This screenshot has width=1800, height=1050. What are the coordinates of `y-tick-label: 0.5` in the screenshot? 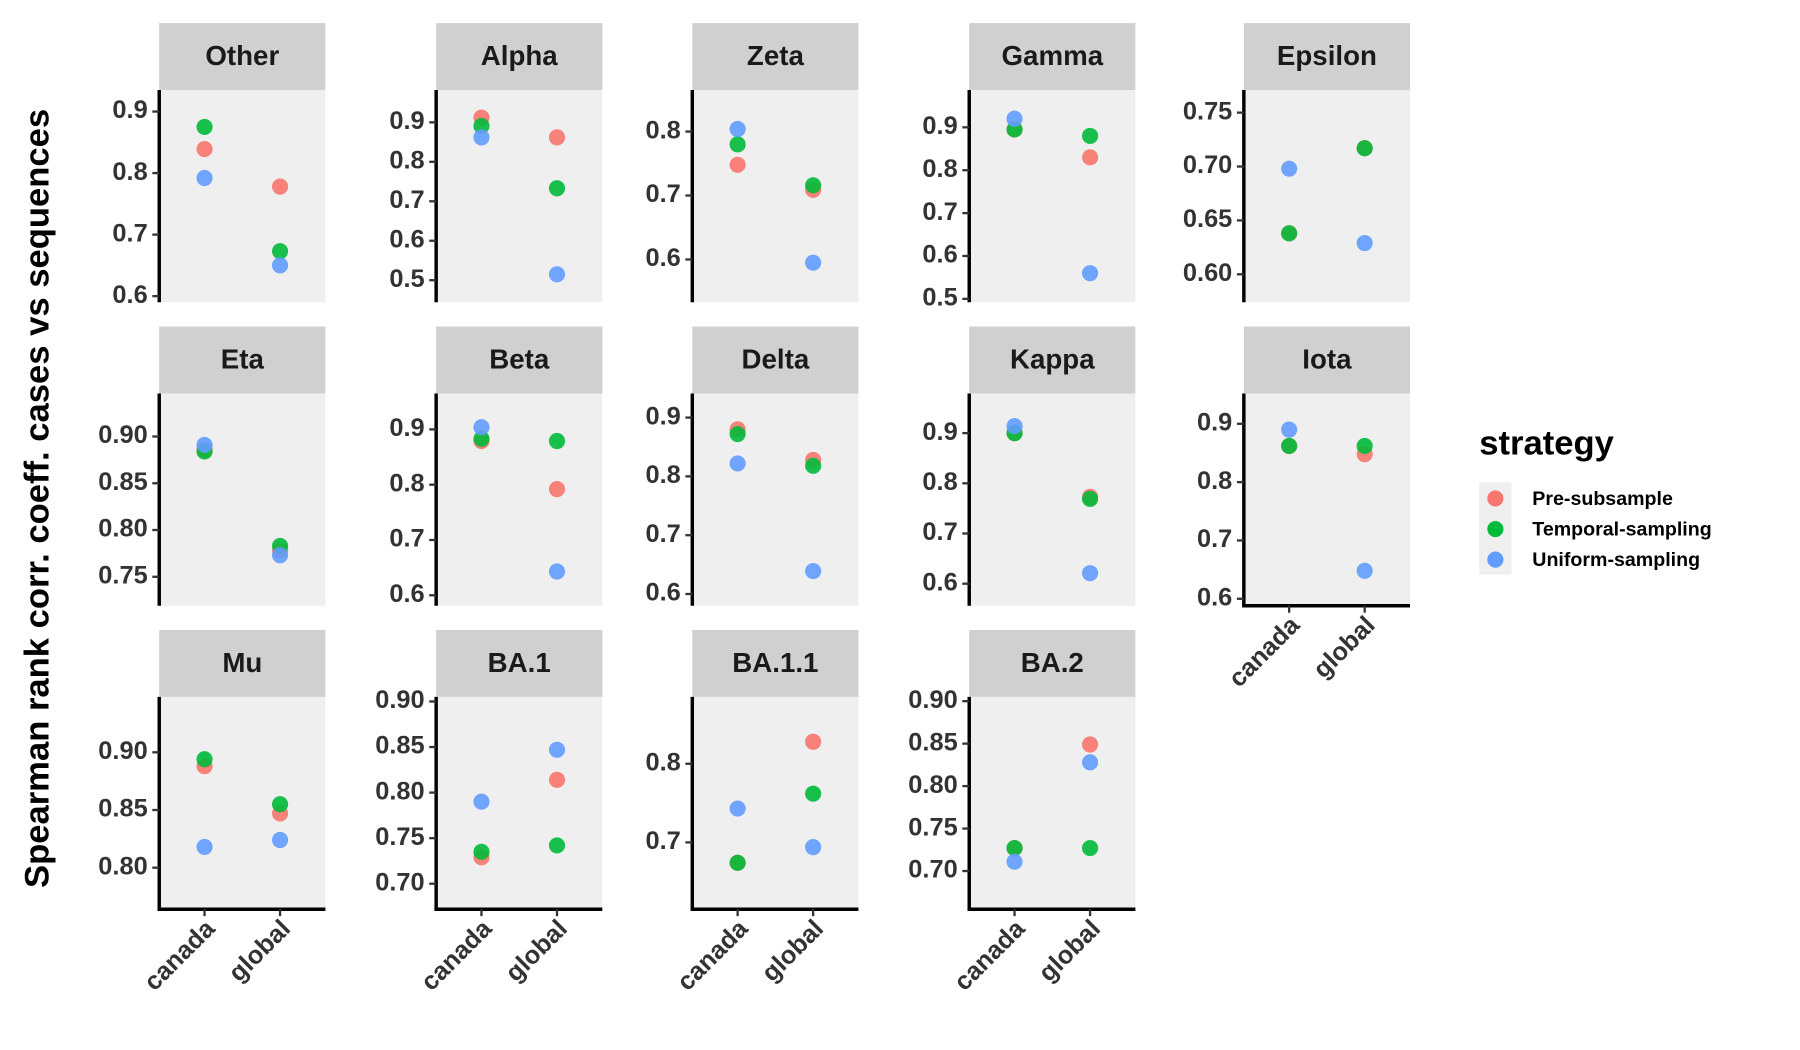 It's located at (939, 298).